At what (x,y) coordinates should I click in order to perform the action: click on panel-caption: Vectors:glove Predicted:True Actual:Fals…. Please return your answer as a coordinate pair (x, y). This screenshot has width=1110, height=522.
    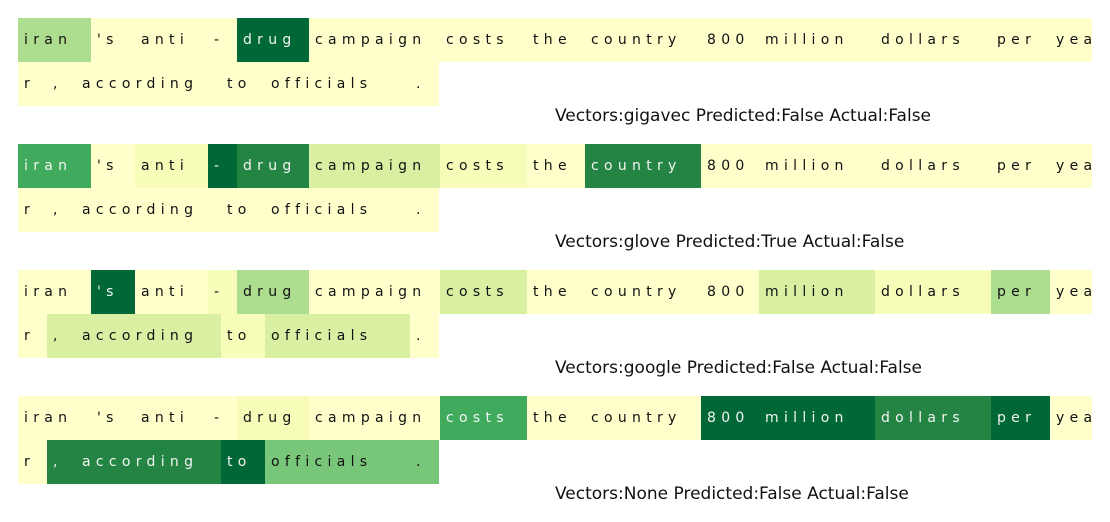
    Looking at the image, I should click on (730, 242).